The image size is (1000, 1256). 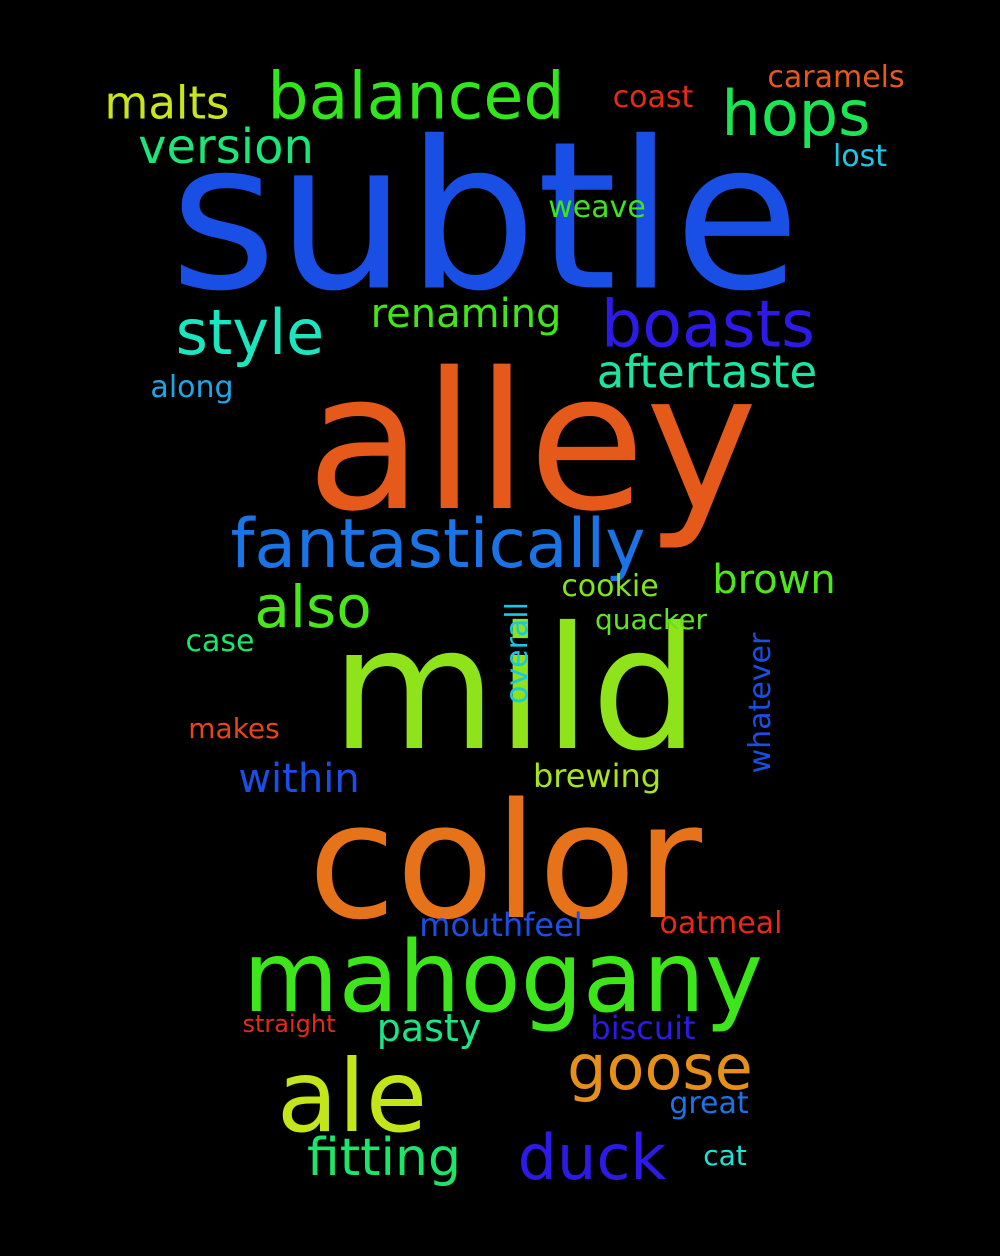 I want to click on word-color: color, so click(x=505, y=861).